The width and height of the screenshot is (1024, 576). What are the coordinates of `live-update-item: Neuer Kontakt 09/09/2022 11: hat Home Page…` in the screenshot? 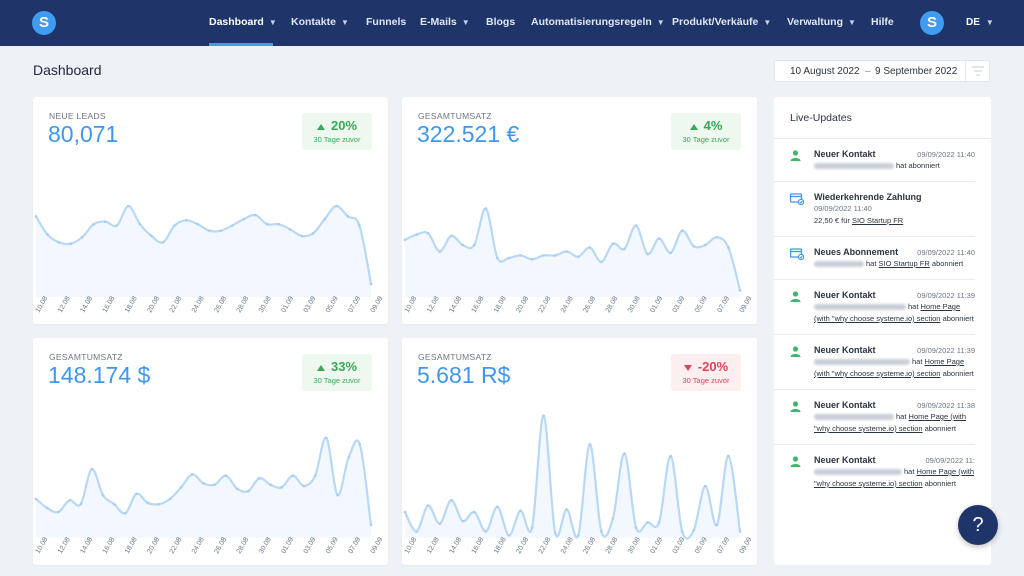 It's located at (874, 472).